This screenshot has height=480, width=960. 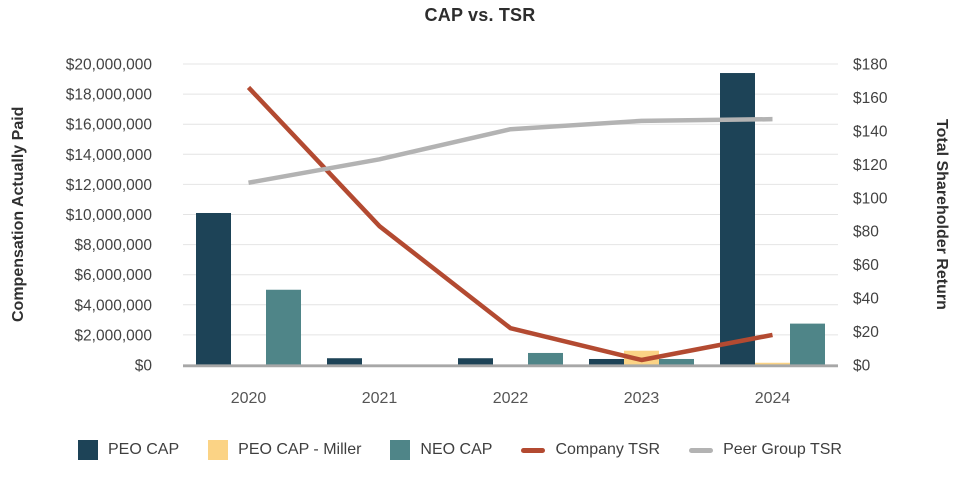 I want to click on legend-item-company-tsr: Company TSR, so click(x=590, y=450).